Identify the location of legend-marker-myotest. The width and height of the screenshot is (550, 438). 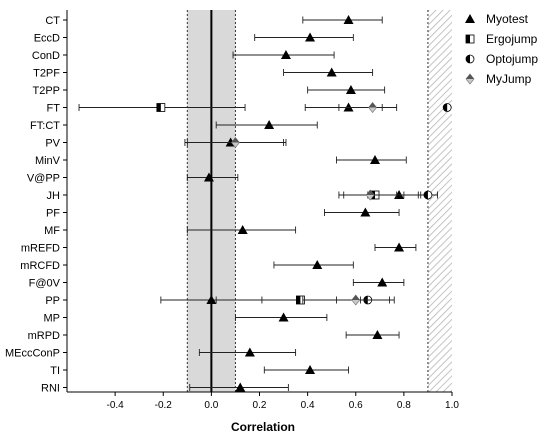
(470, 18).